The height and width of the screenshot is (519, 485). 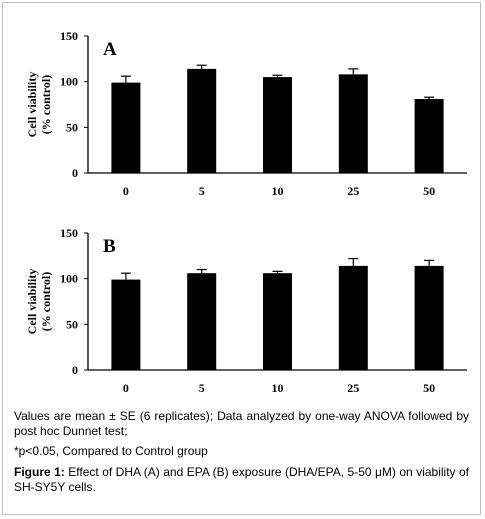 I want to click on panel-b-x-tick-label-10: 10, so click(x=278, y=388).